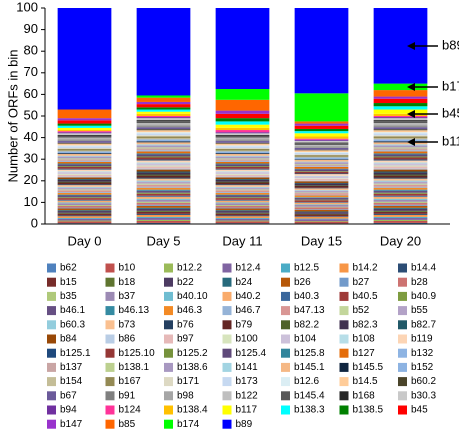 The height and width of the screenshot is (432, 459). I want to click on legend-label: b12.6, so click(306, 381).